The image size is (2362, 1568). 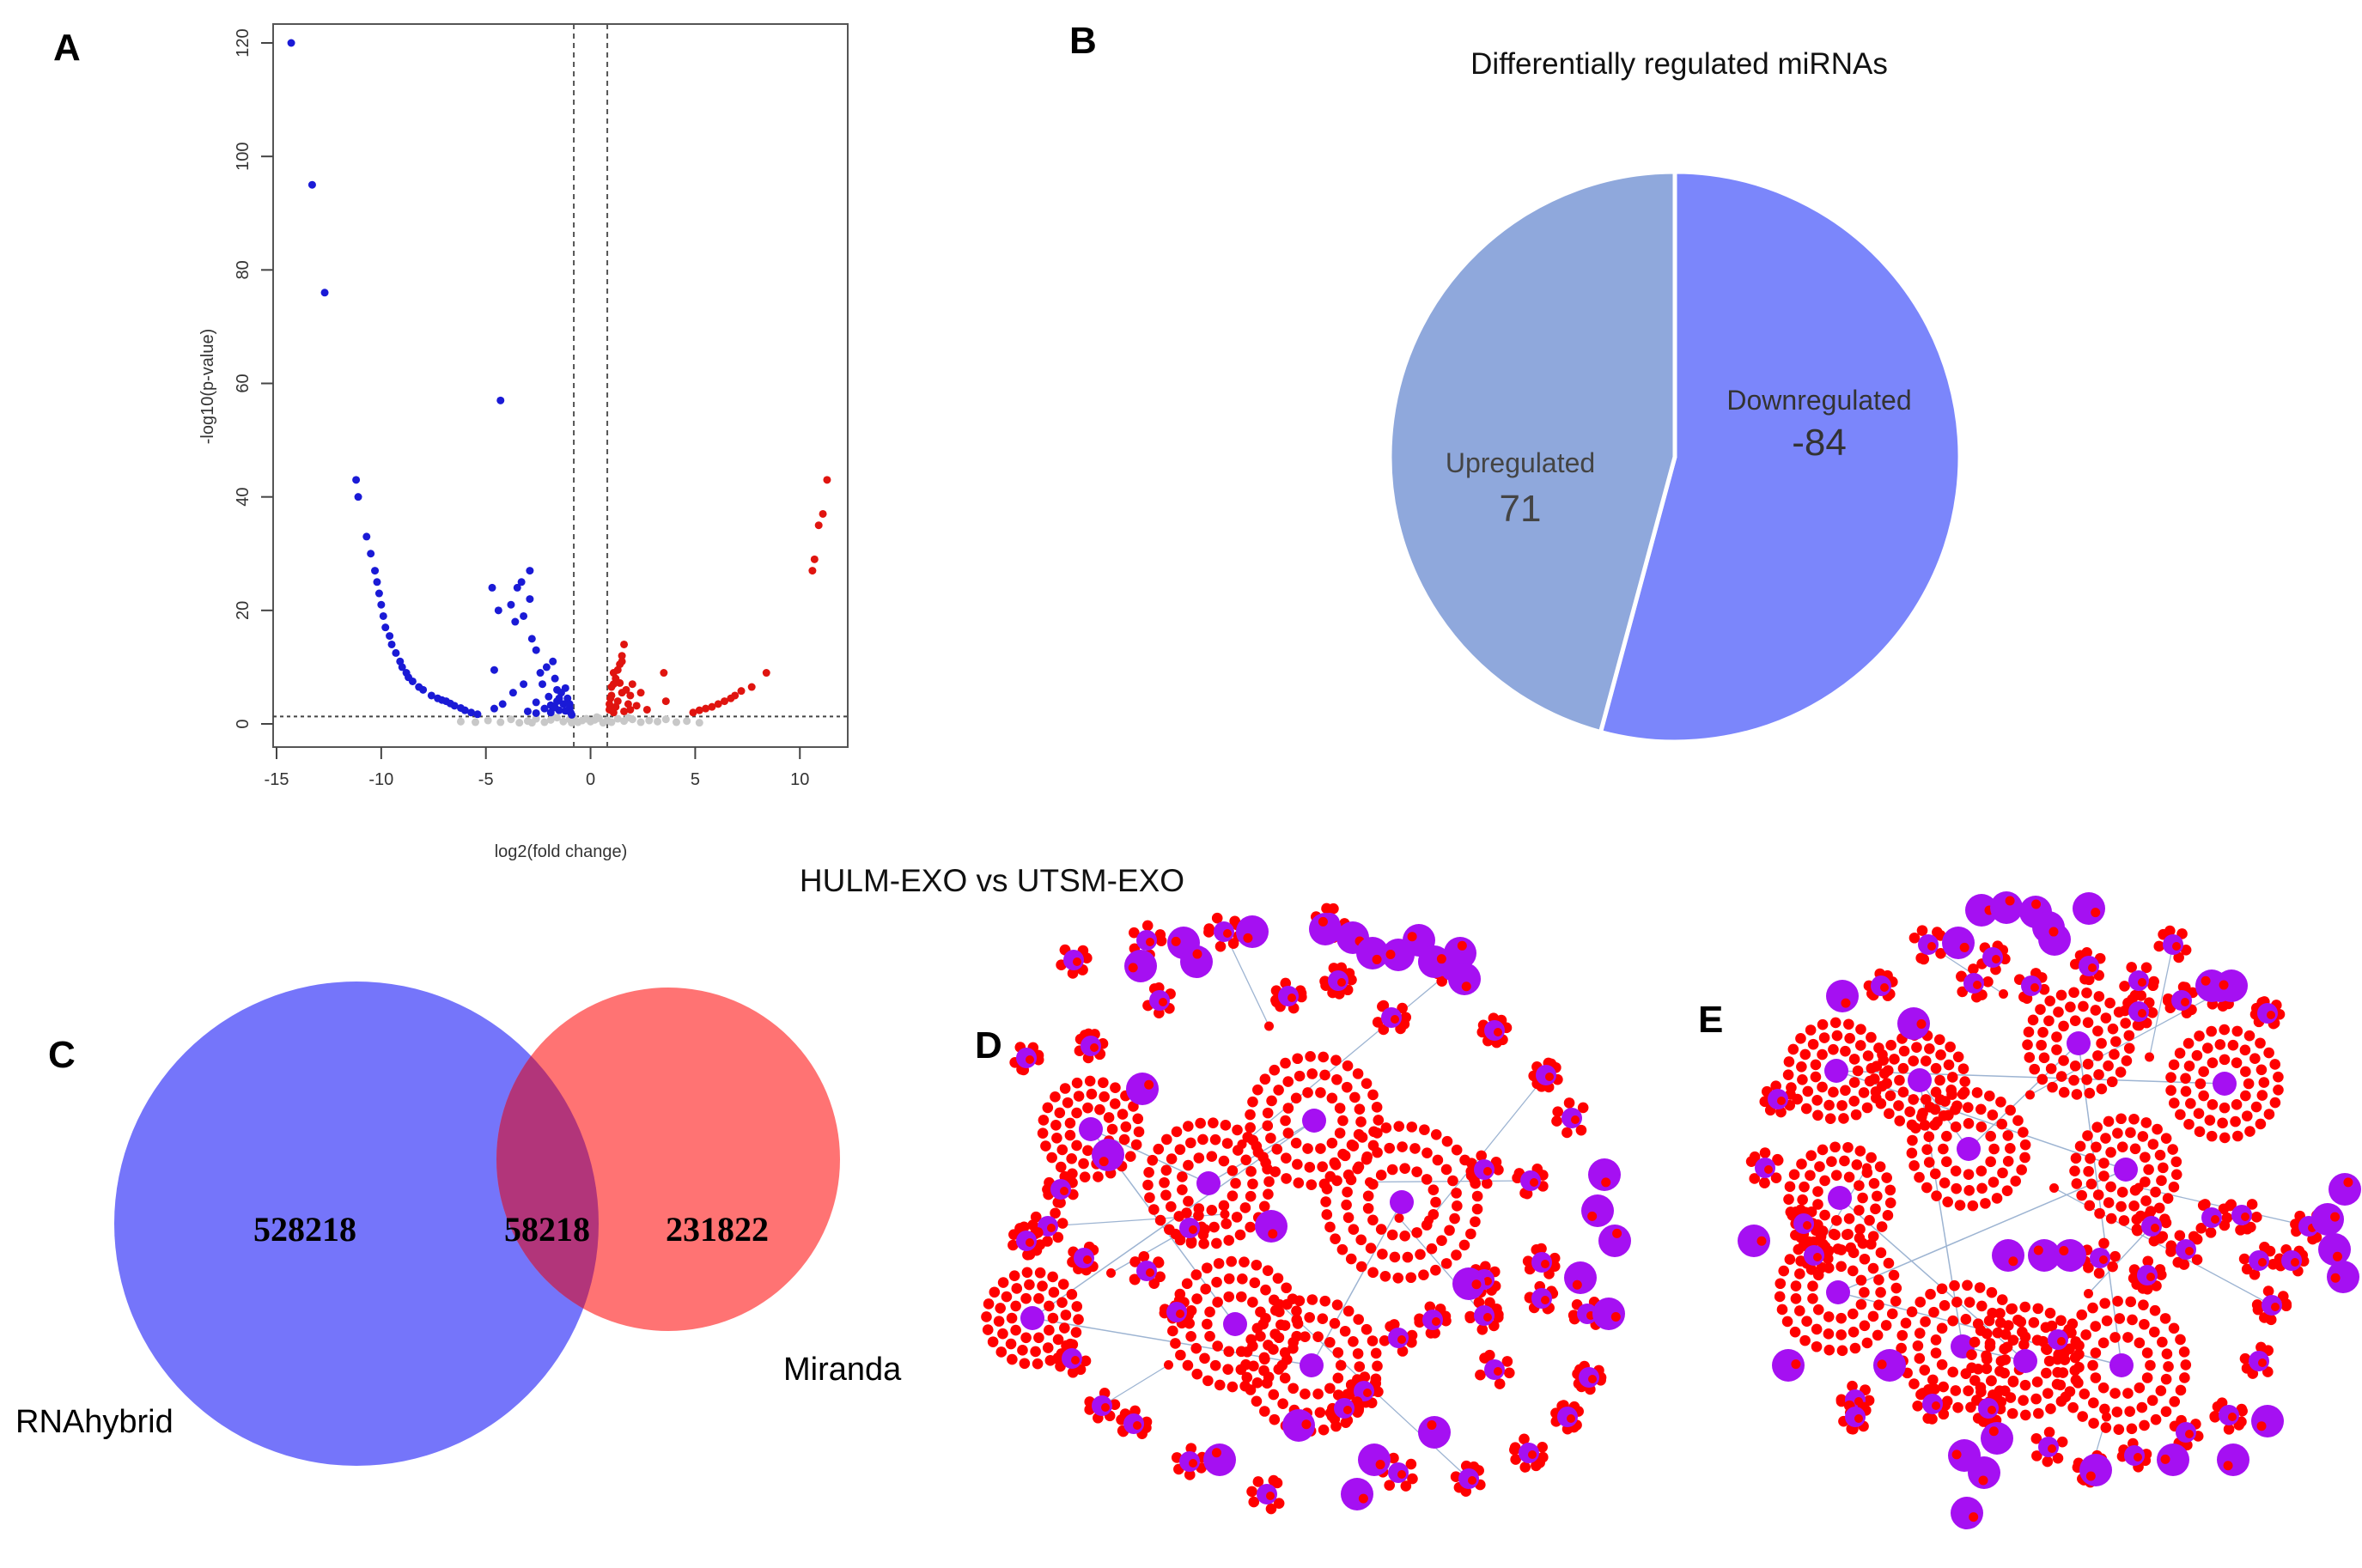 I want to click on volcano-plot-frame, so click(x=560, y=385).